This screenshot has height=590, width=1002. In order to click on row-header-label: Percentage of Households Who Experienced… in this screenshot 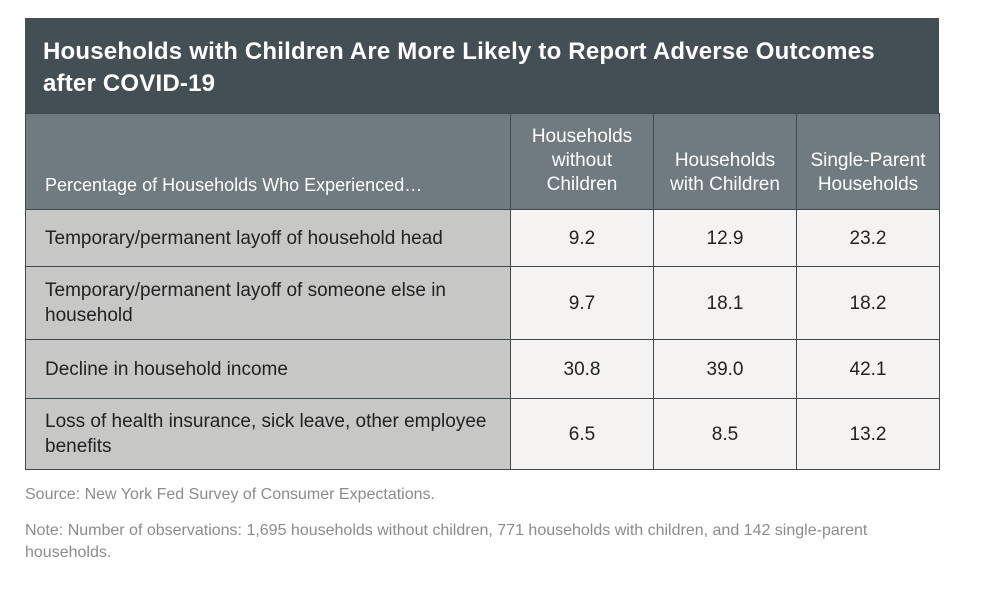, I will do `click(268, 161)`.